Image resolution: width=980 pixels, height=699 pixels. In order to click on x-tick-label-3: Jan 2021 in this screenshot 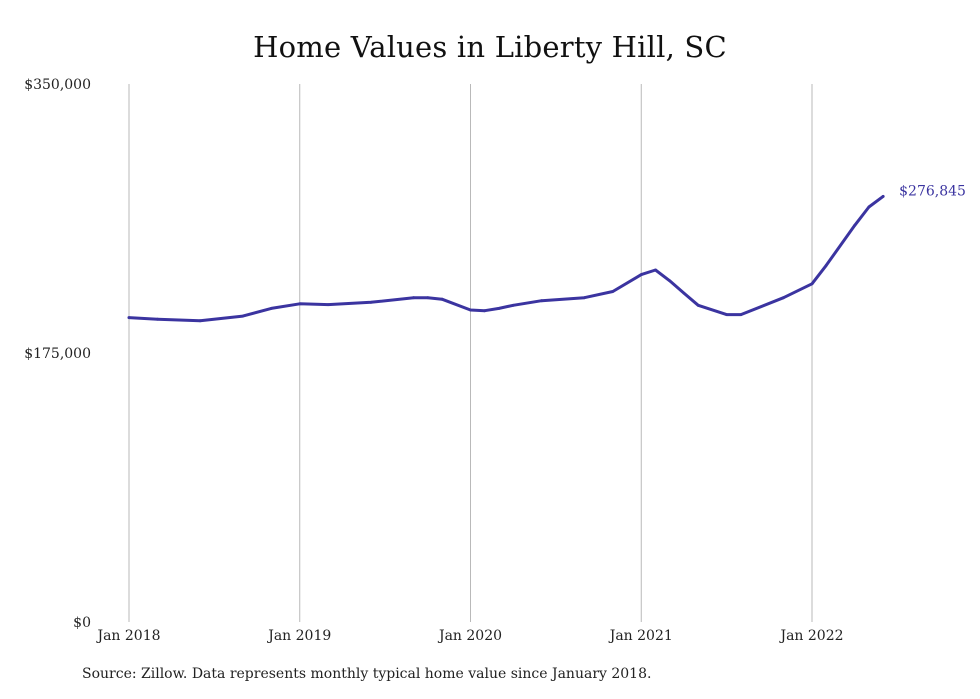, I will do `click(640, 636)`.